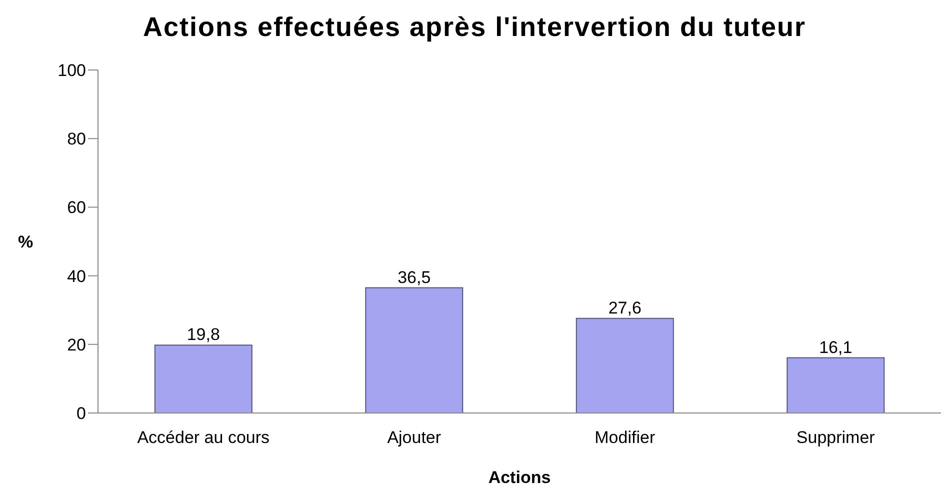 Image resolution: width=949 pixels, height=501 pixels. I want to click on y-tick-label: 100, so click(72, 70).